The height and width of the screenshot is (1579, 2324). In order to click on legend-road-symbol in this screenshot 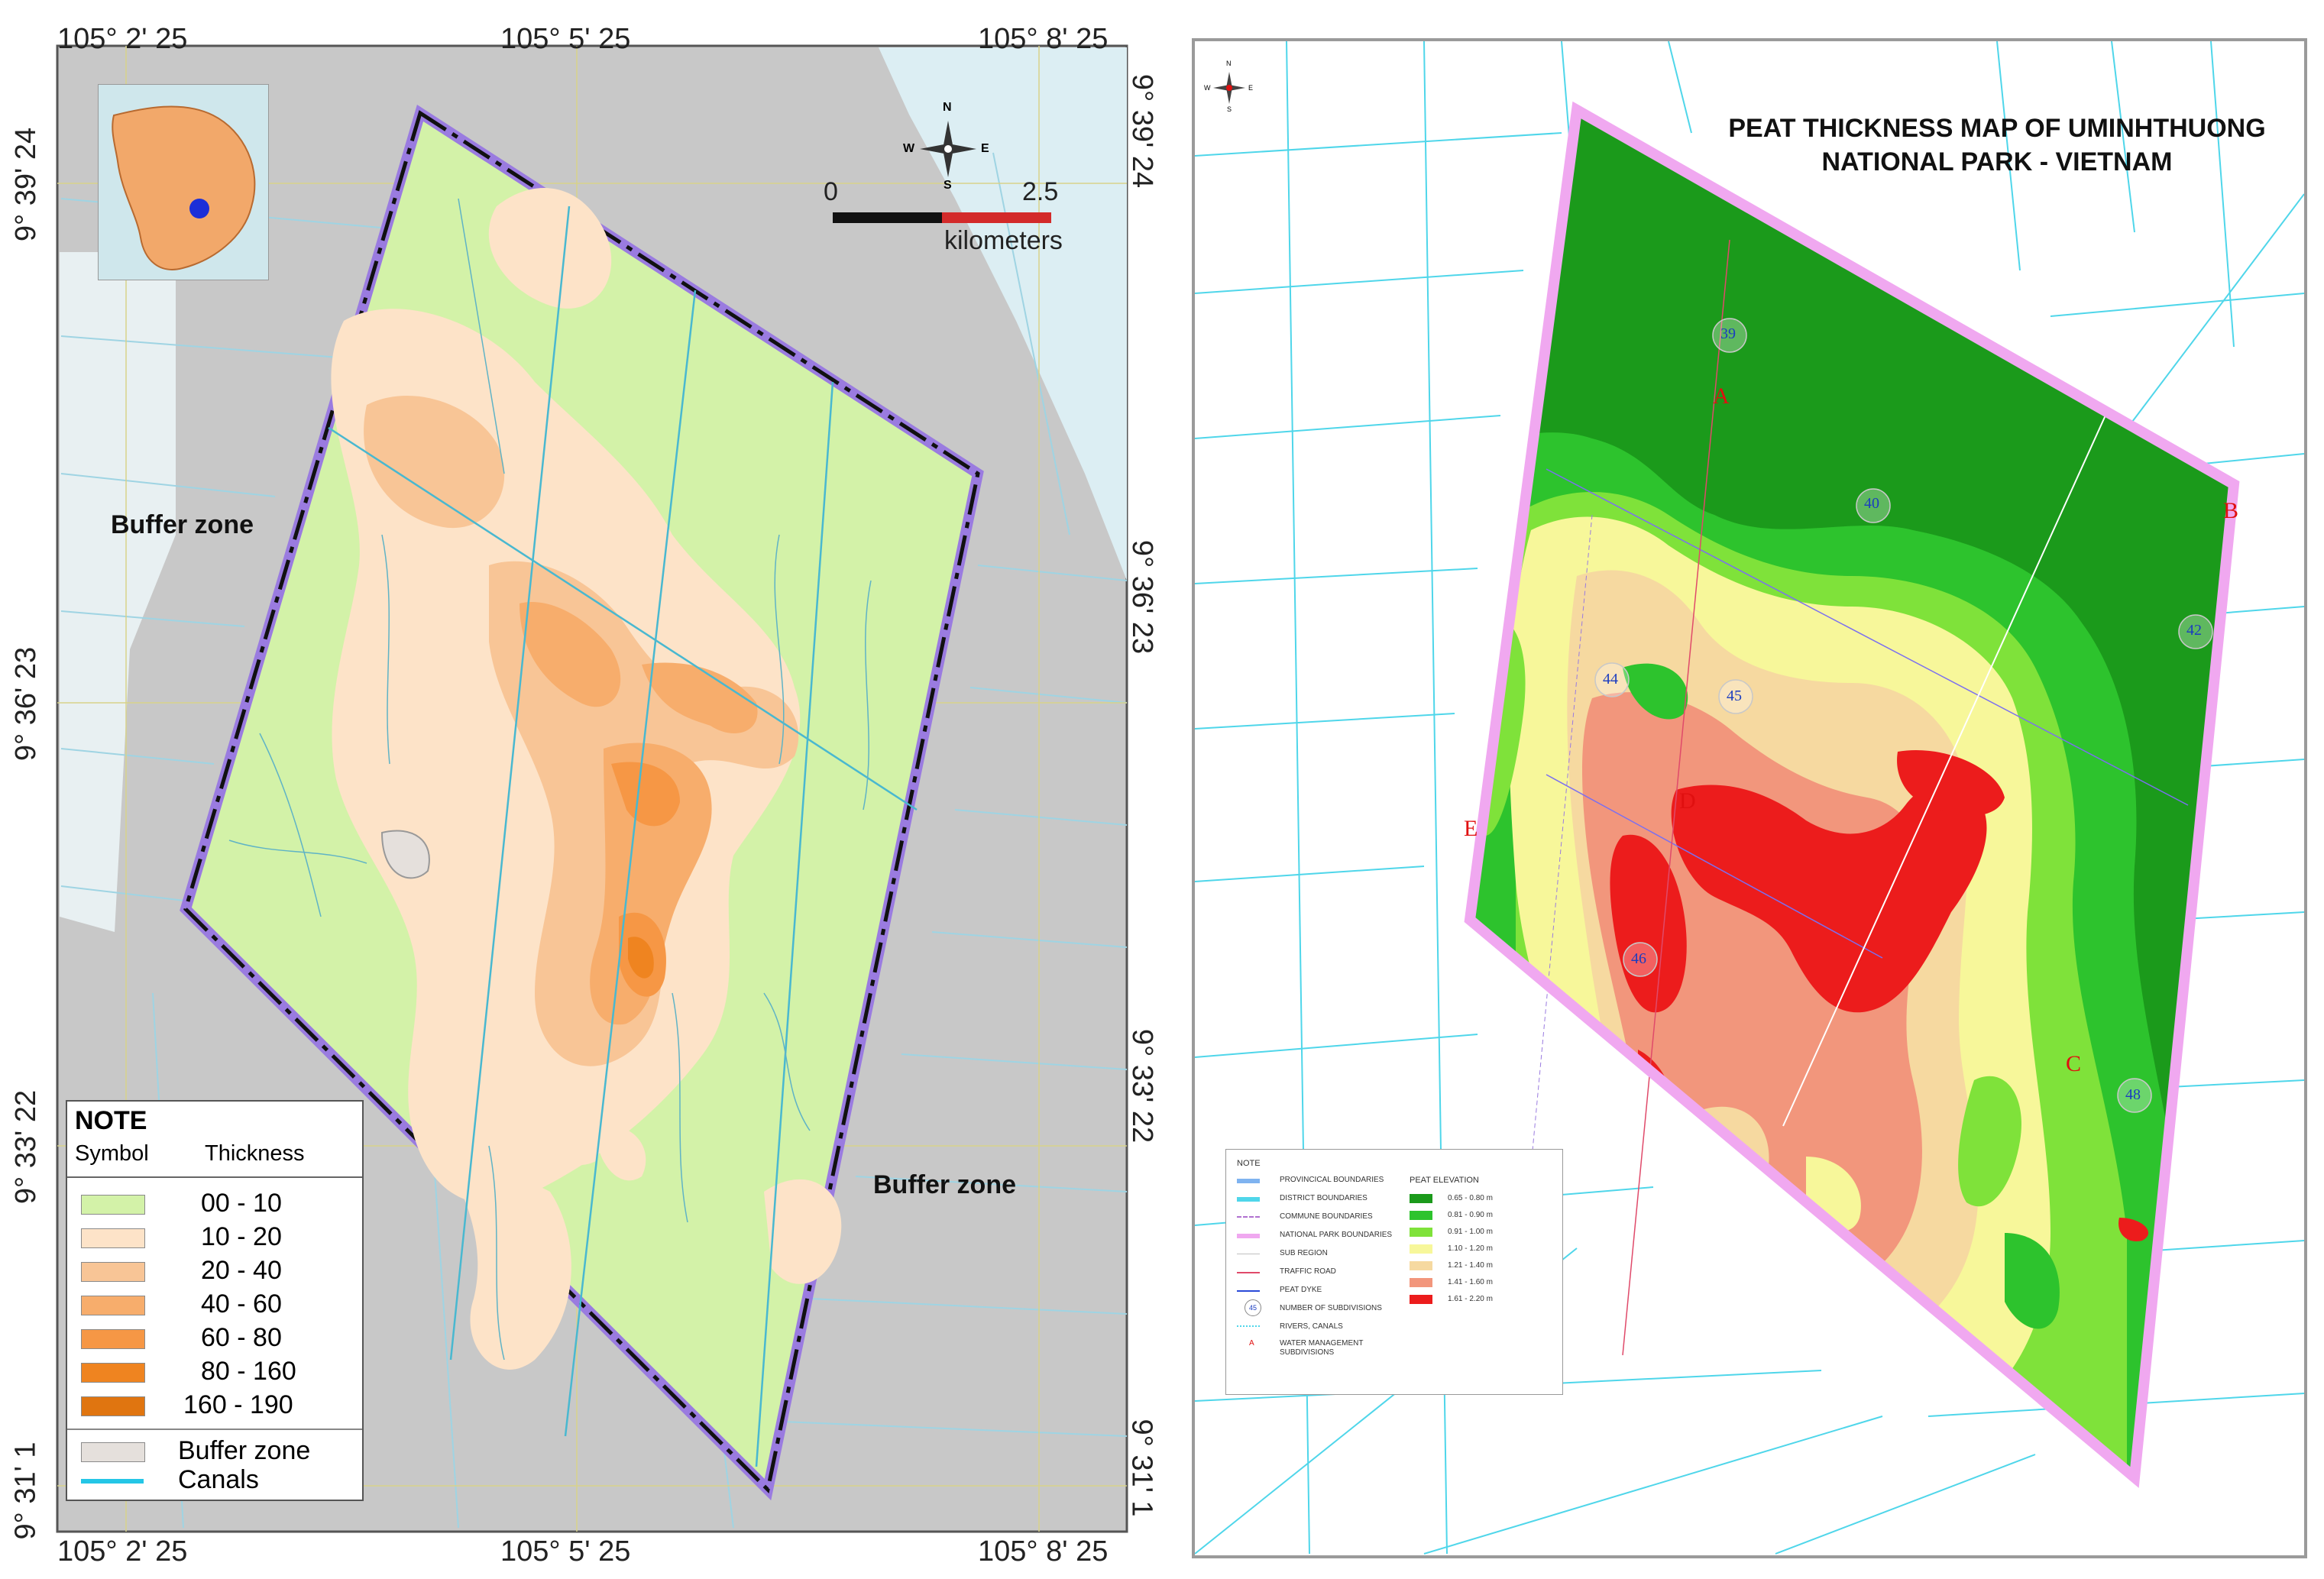, I will do `click(1248, 1272)`.